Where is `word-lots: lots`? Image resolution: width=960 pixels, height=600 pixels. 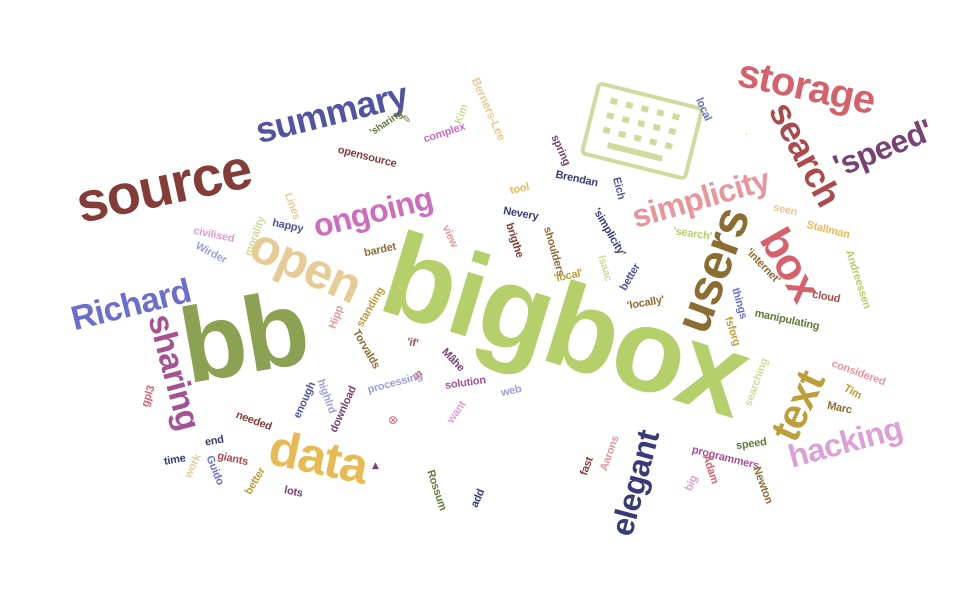 word-lots: lots is located at coordinates (293, 491).